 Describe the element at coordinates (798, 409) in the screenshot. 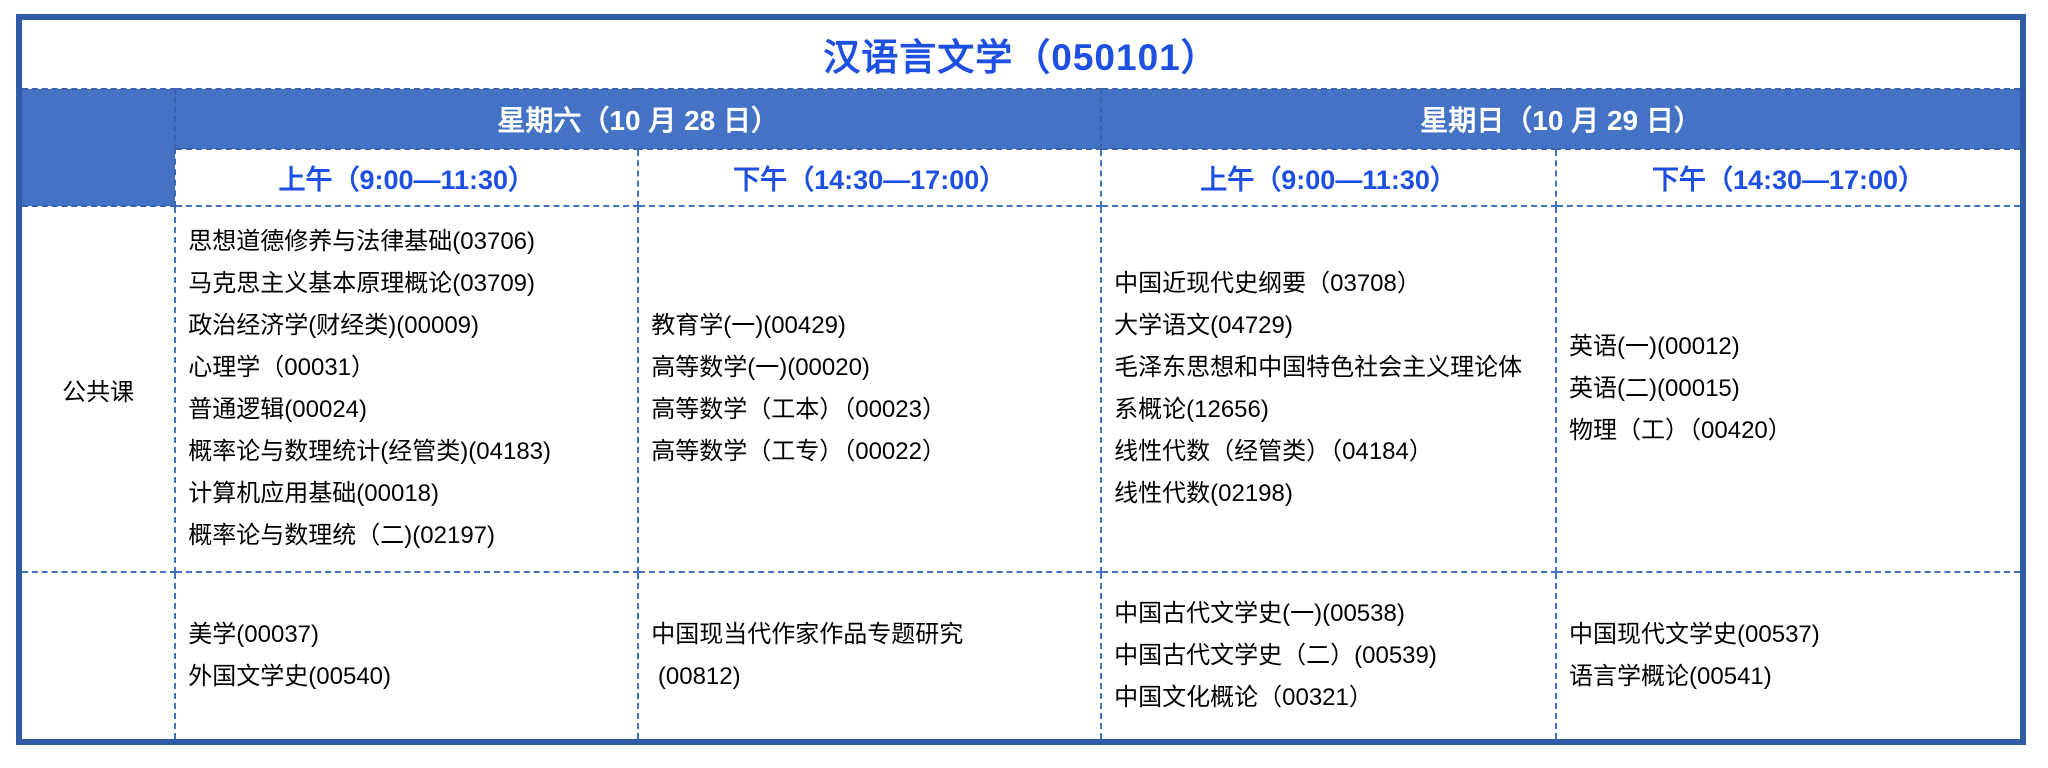

I see `course-line: 高等数学（工本）（00023）` at that location.